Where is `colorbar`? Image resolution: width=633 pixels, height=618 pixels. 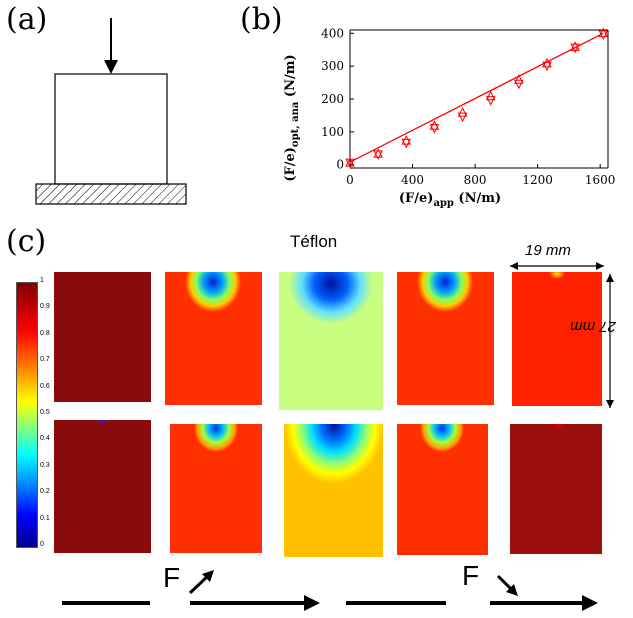
colorbar is located at coordinates (27, 415).